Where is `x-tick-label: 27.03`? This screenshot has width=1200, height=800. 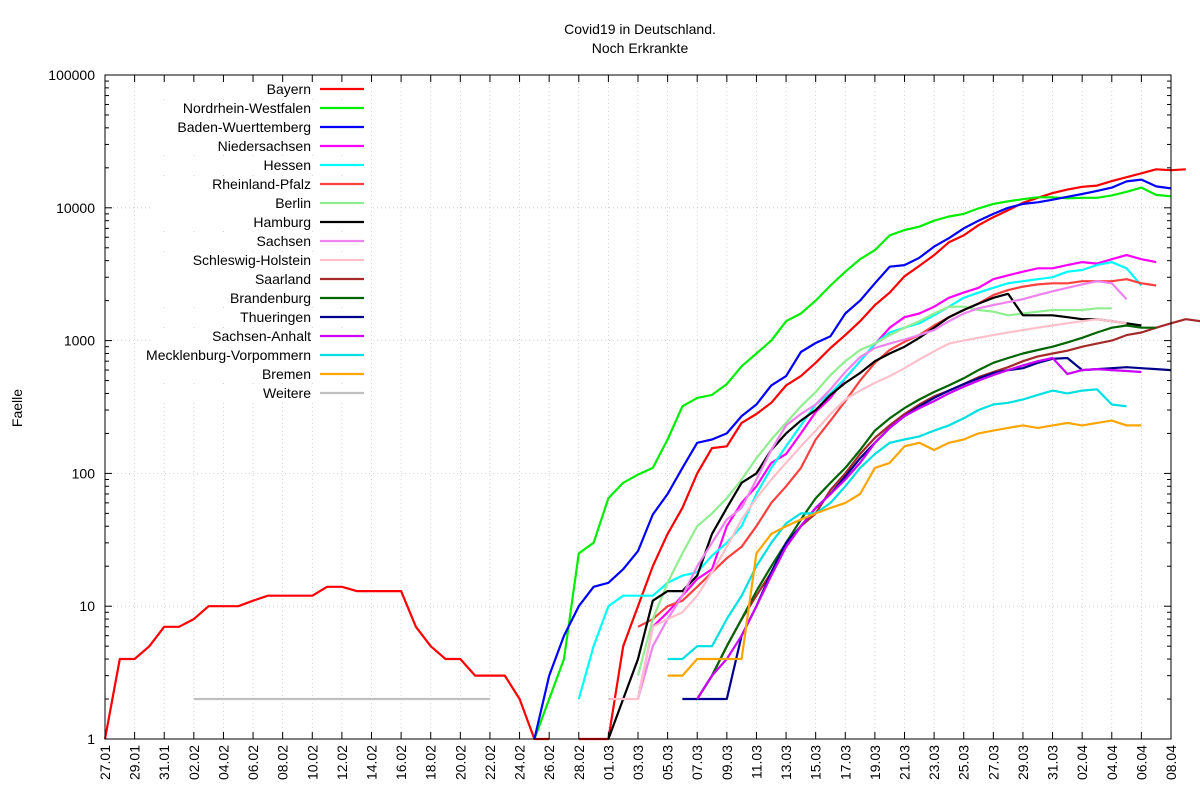 x-tick-label: 27.03 is located at coordinates (993, 762).